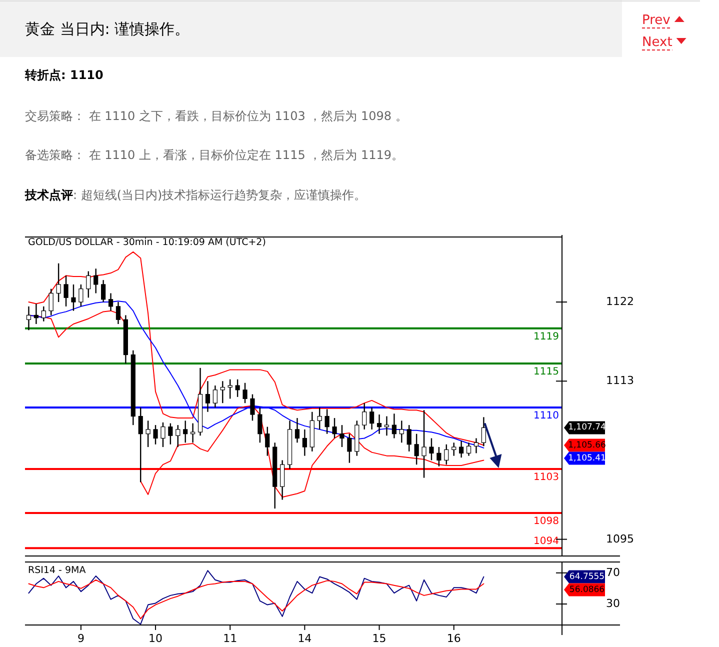 The width and height of the screenshot is (719, 647). I want to click on y-tick-label: 1122, so click(620, 301).